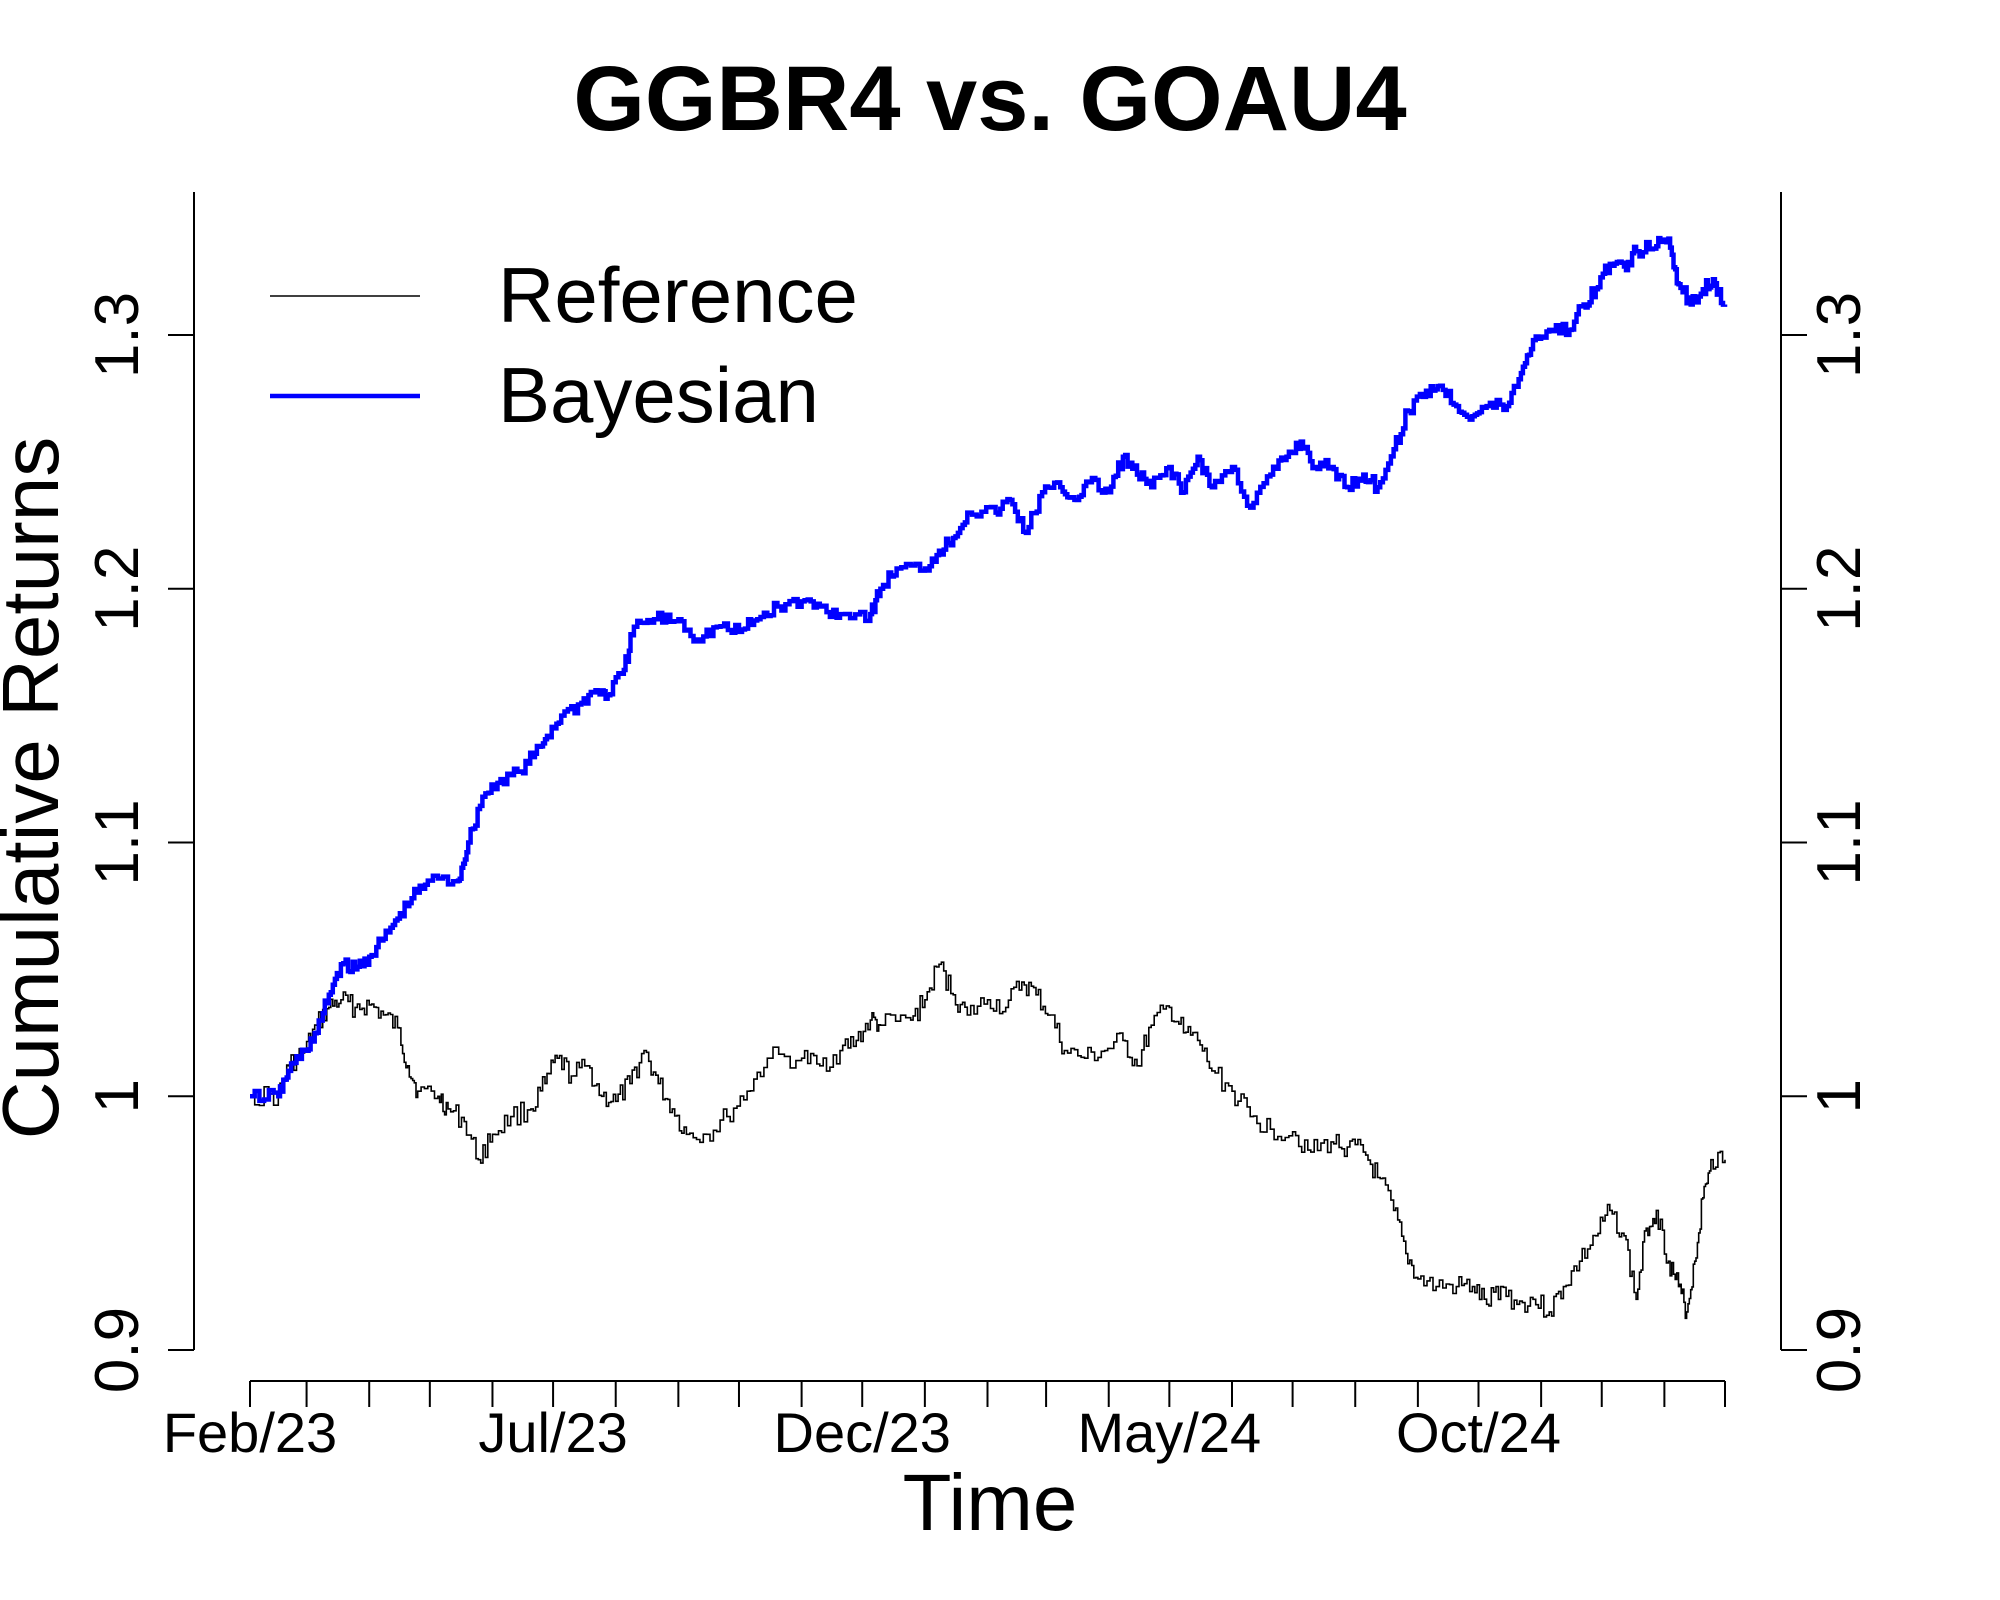 This screenshot has height=1600, width=2000. What do you see at coordinates (37, 788) in the screenshot?
I see `y-axis-label: Cumulative Returns` at bounding box center [37, 788].